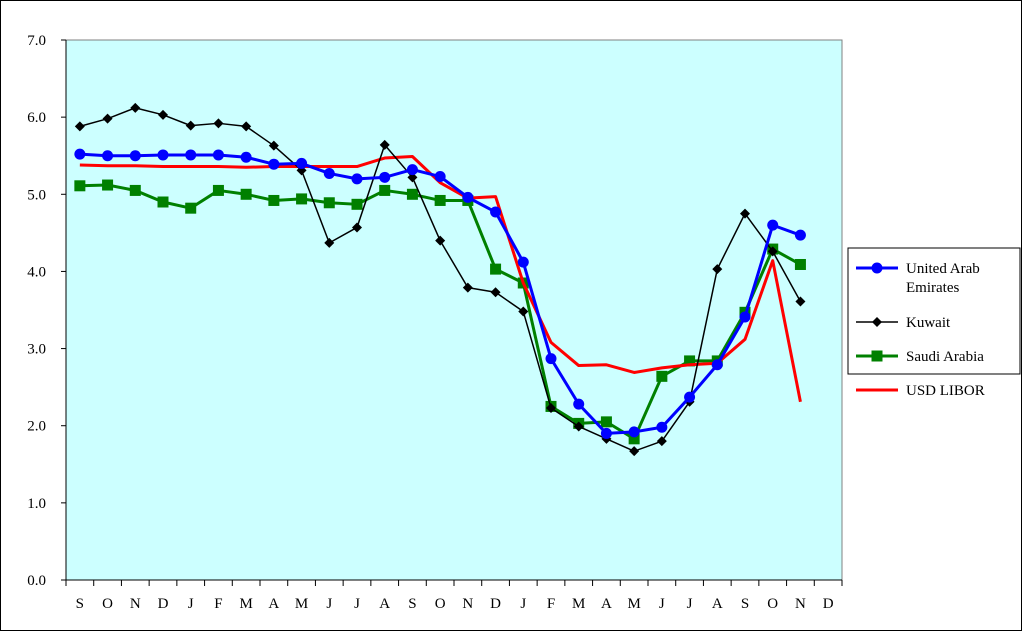 This screenshot has width=1022, height=631. What do you see at coordinates (36, 427) in the screenshot?
I see `y-tick-label: 2.0` at bounding box center [36, 427].